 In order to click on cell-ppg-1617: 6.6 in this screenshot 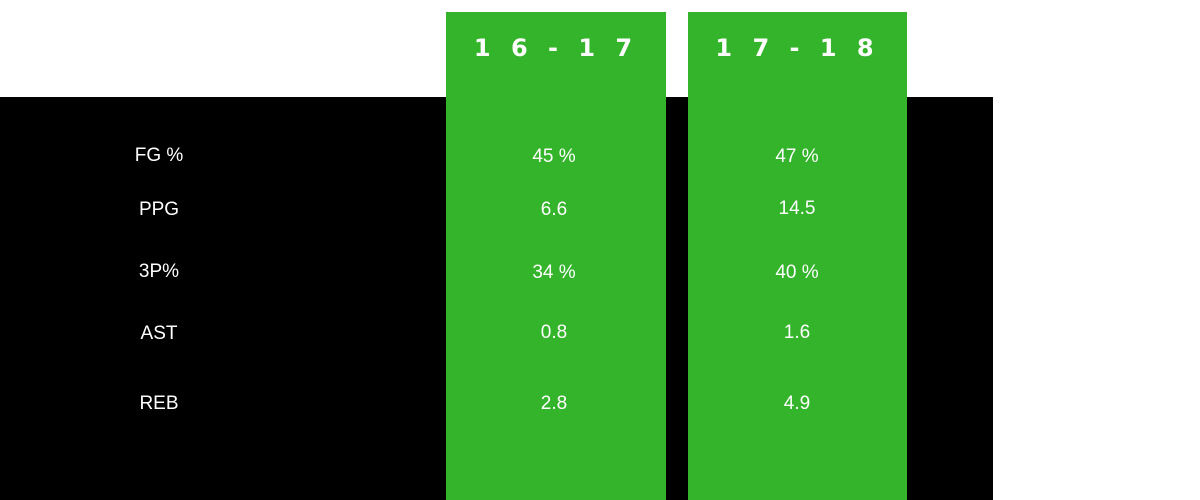, I will do `click(554, 209)`.